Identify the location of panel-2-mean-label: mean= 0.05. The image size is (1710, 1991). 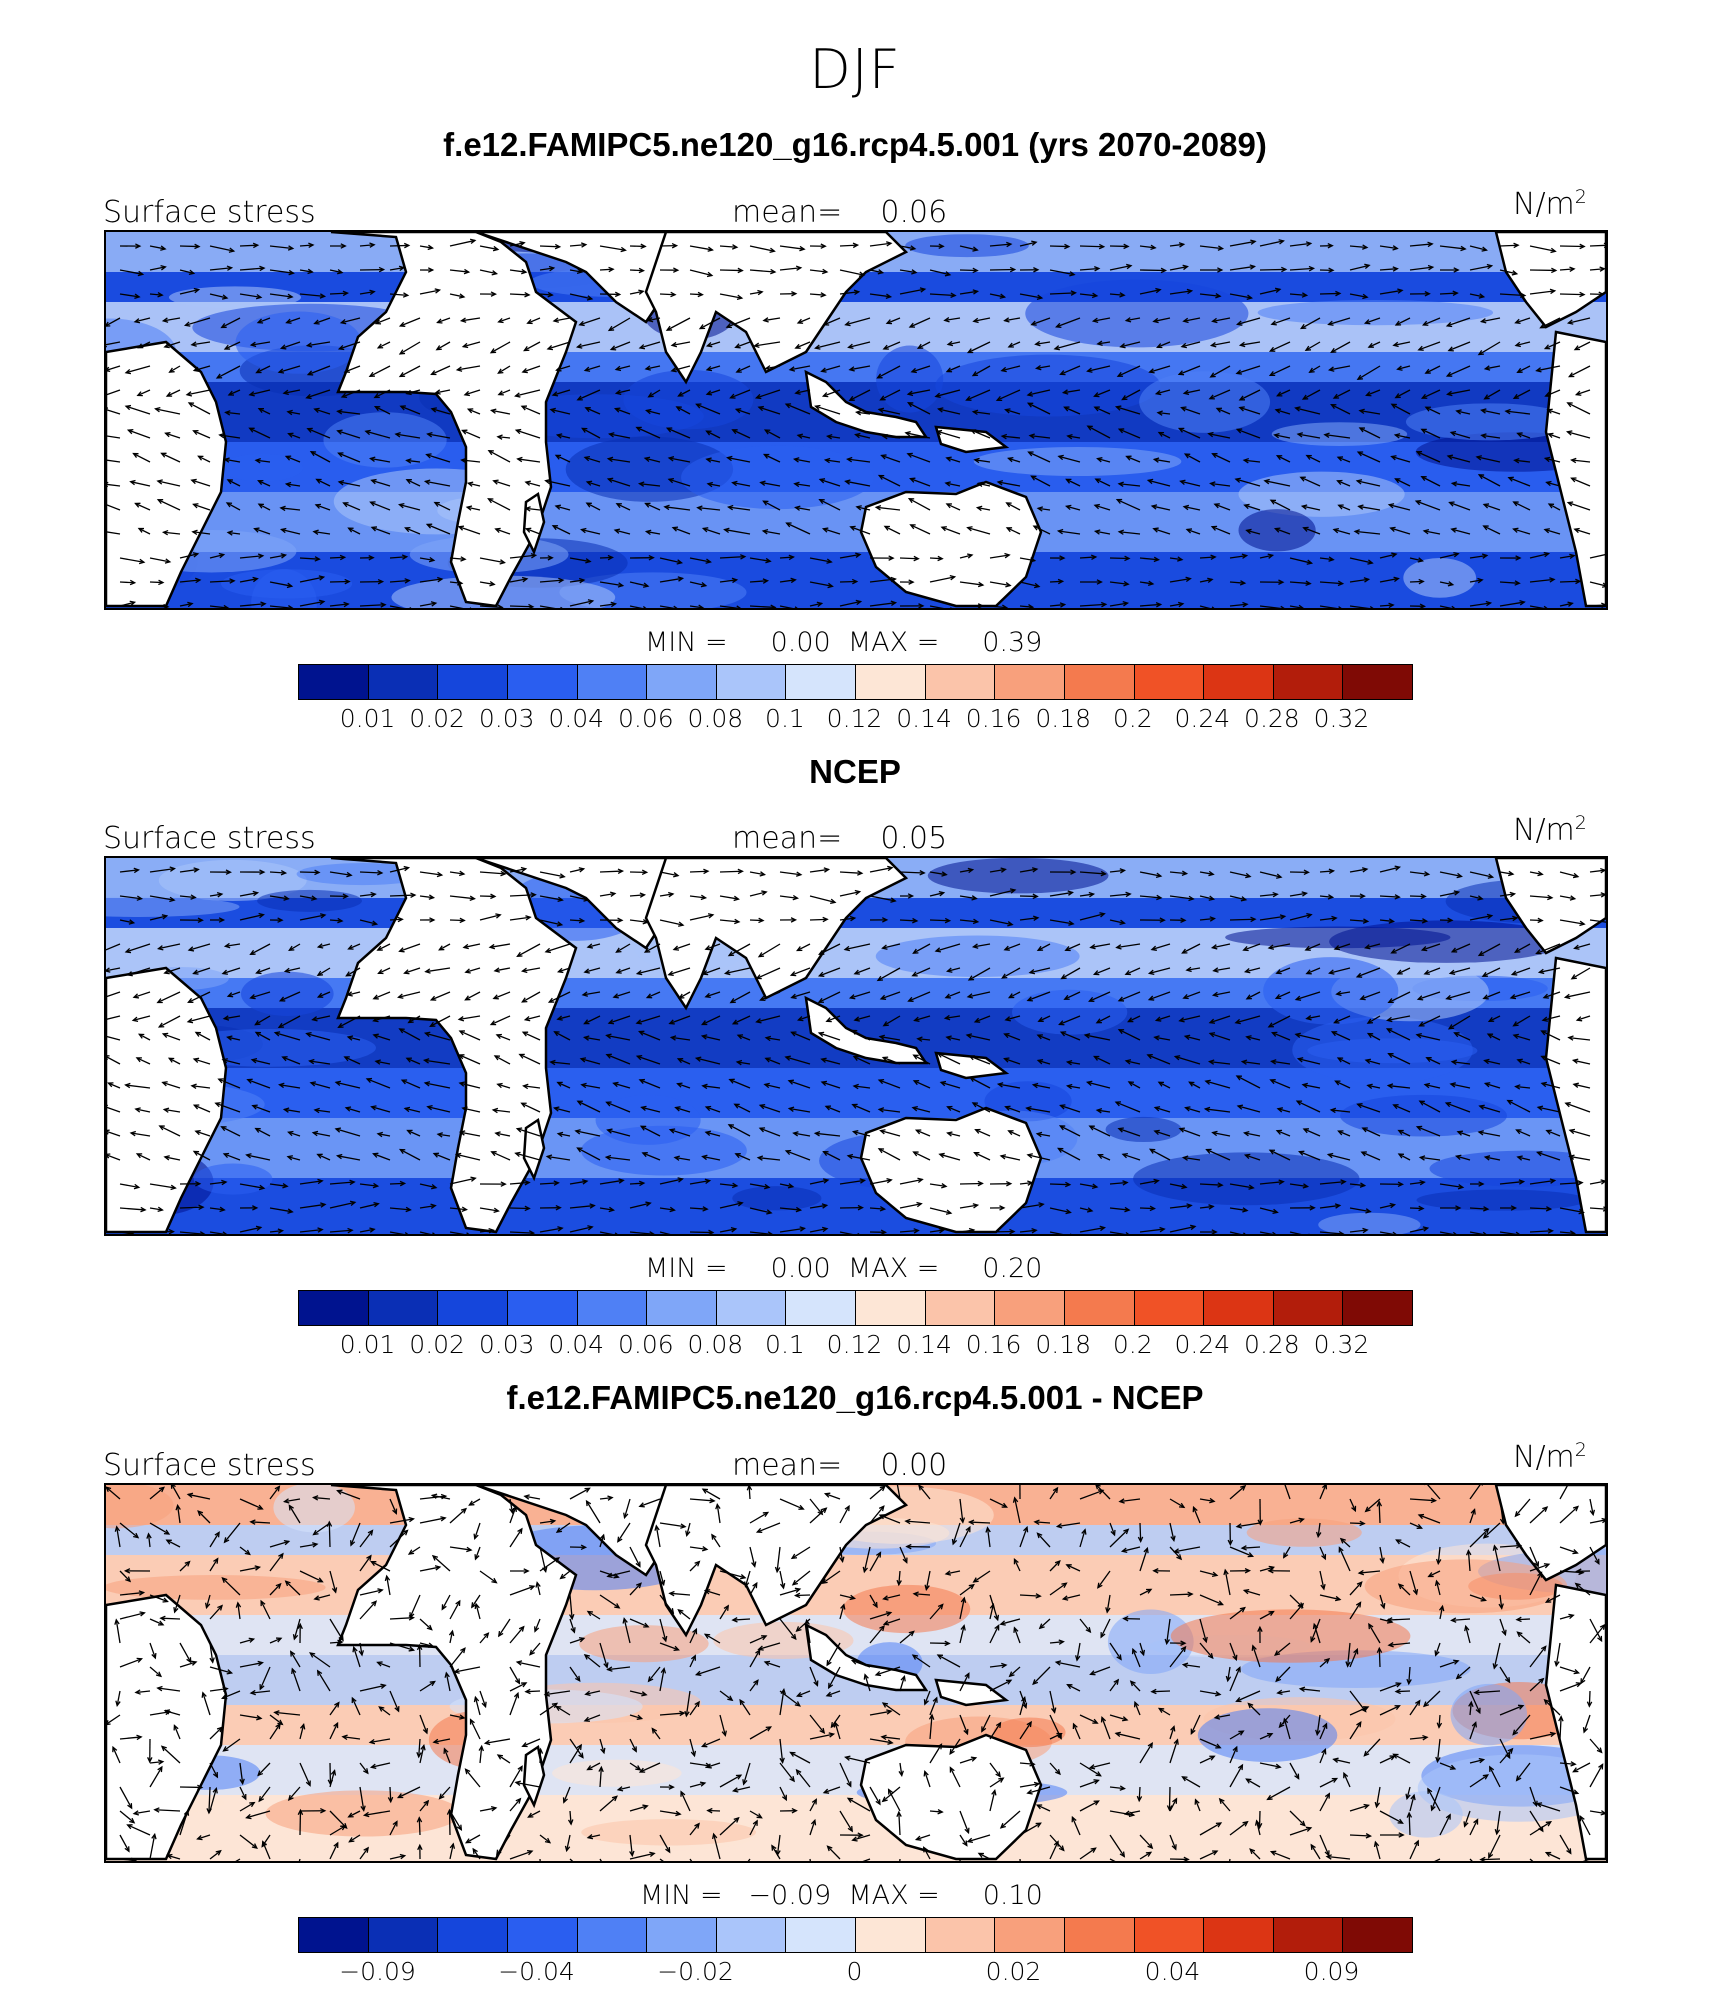
(839, 838).